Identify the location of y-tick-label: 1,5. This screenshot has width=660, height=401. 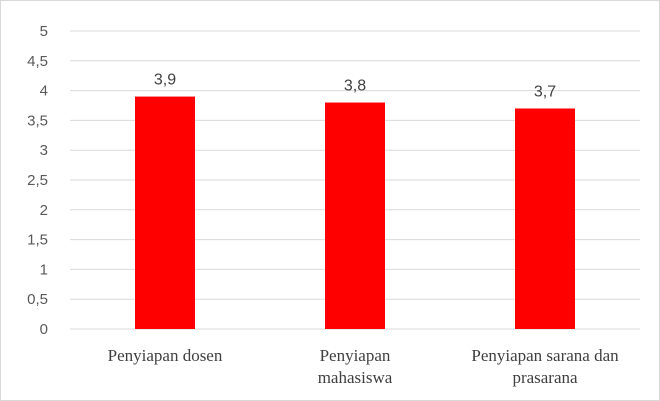
(37, 240).